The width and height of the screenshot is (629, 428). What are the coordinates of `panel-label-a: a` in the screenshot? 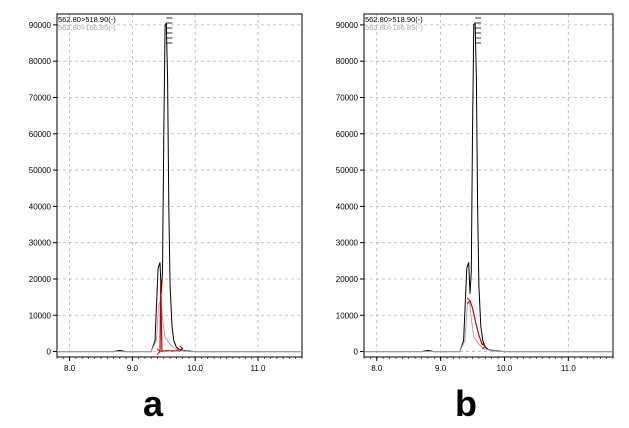 It's located at (153, 403).